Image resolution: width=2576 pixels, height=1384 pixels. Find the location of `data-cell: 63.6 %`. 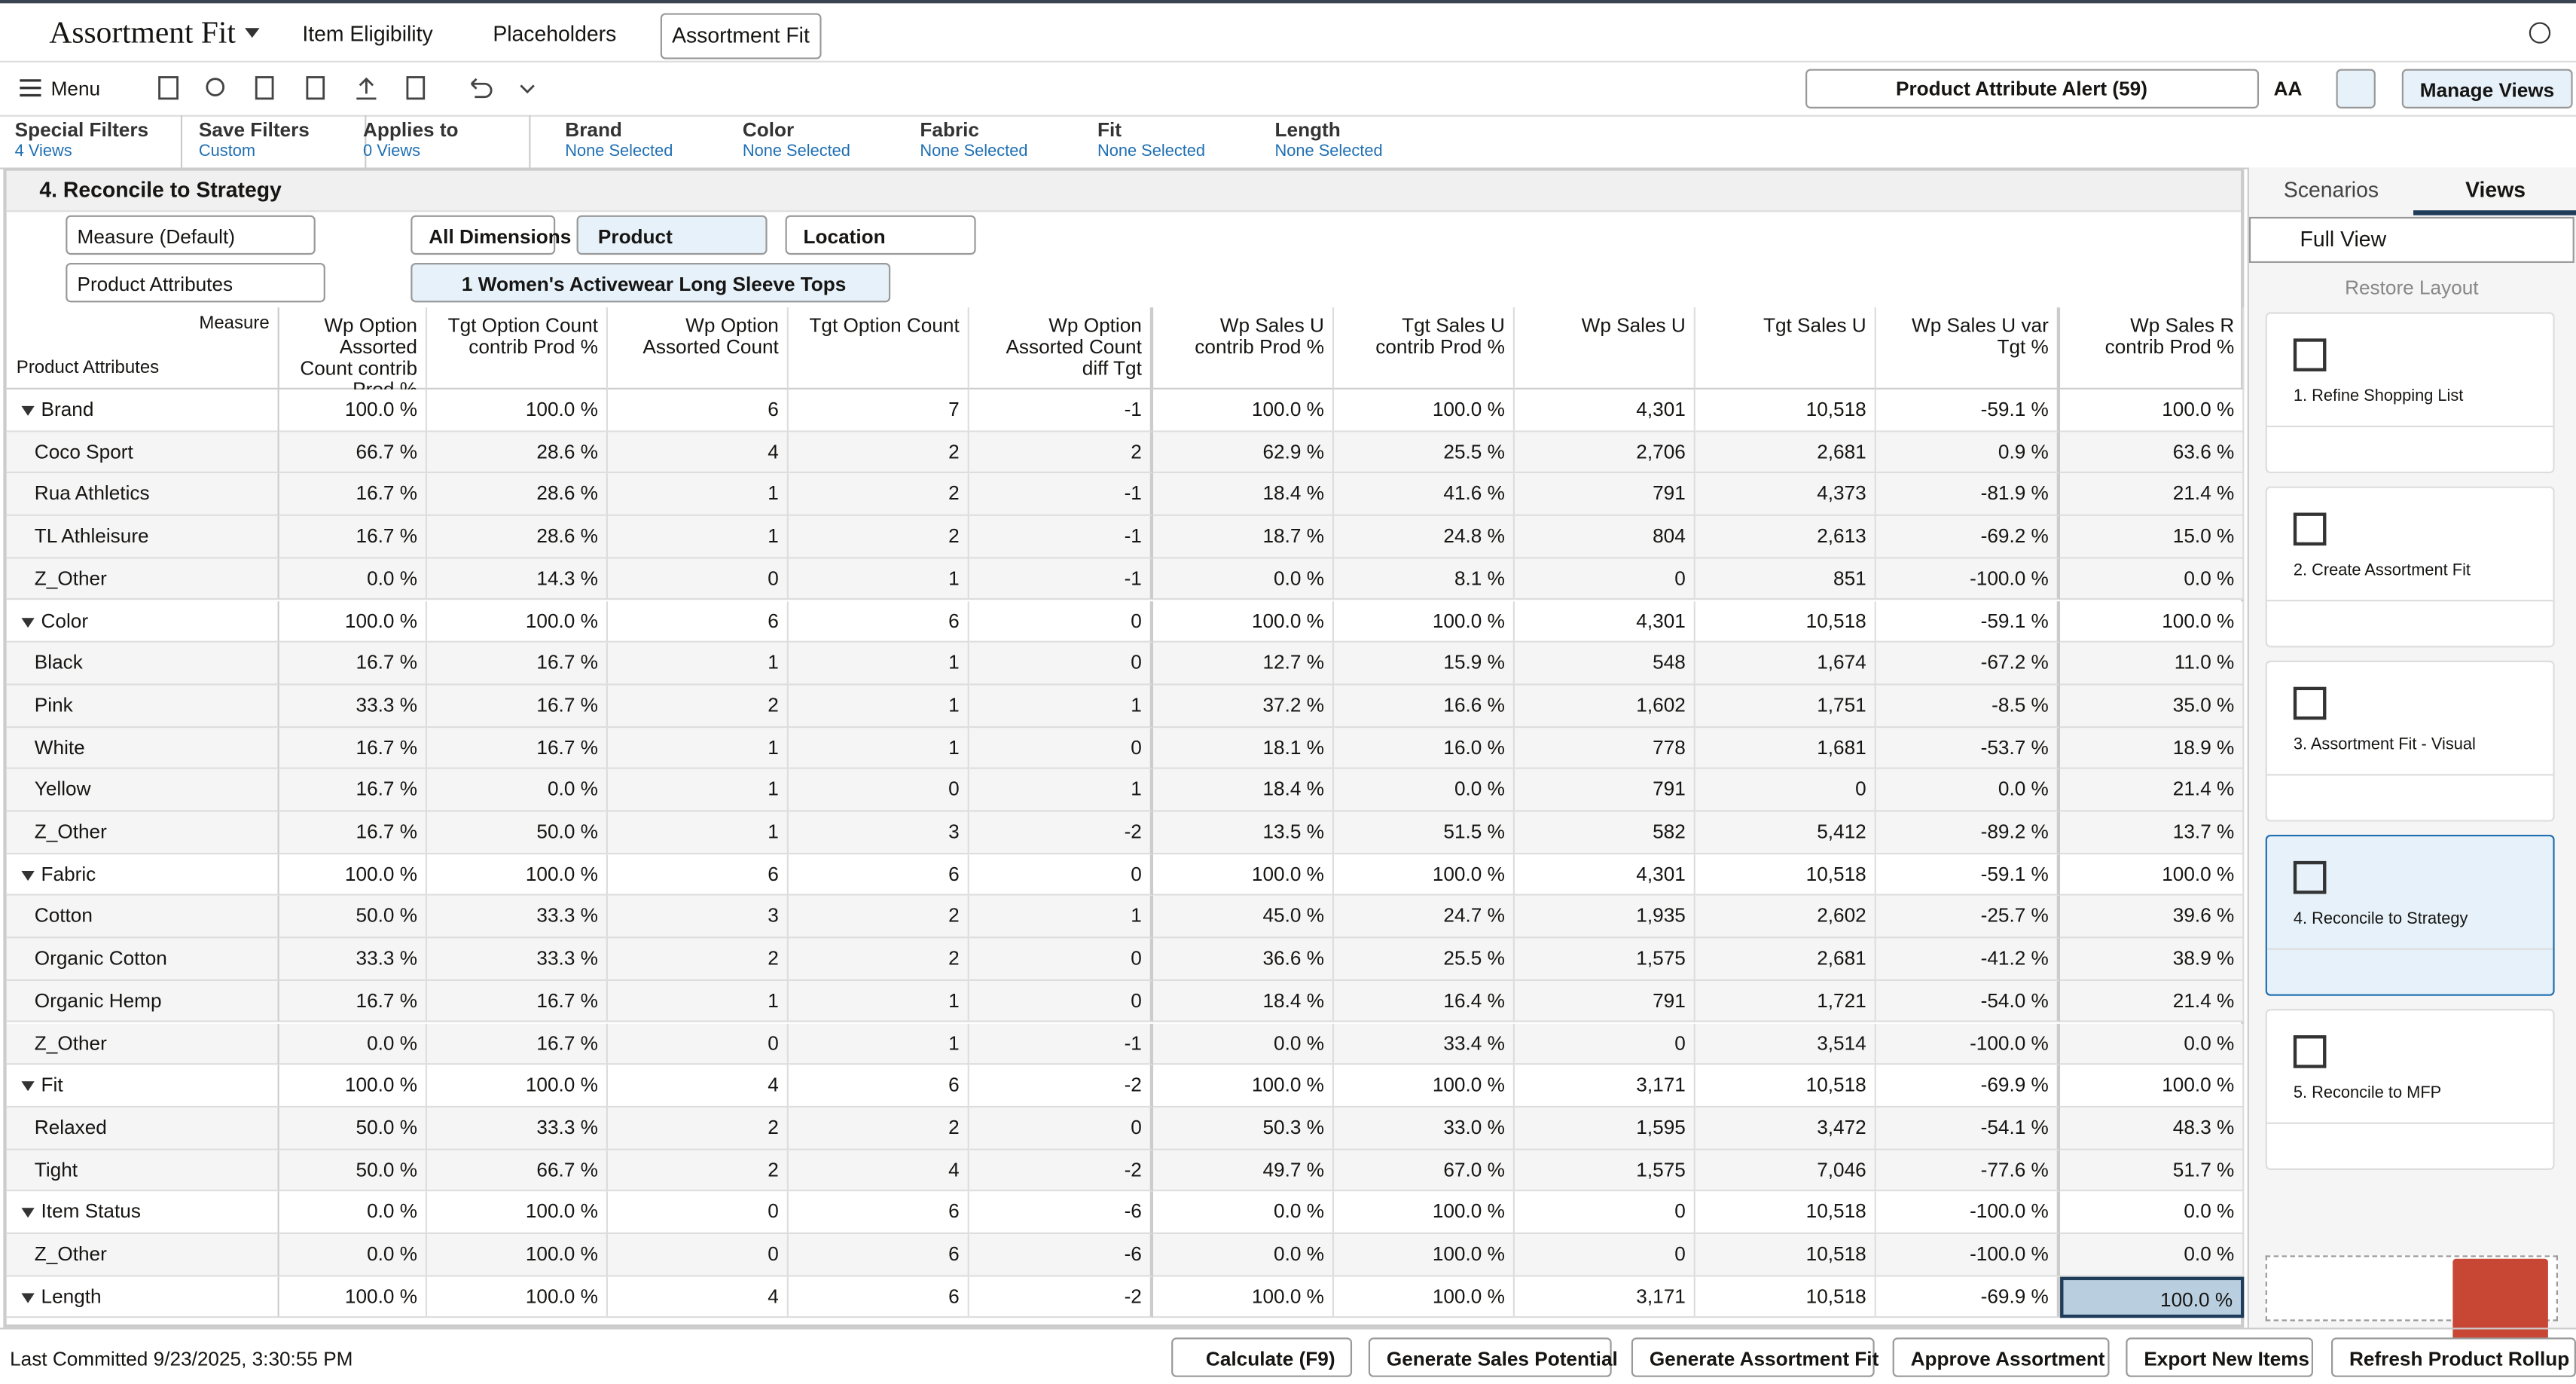

data-cell: 63.6 % is located at coordinates (2153, 452).